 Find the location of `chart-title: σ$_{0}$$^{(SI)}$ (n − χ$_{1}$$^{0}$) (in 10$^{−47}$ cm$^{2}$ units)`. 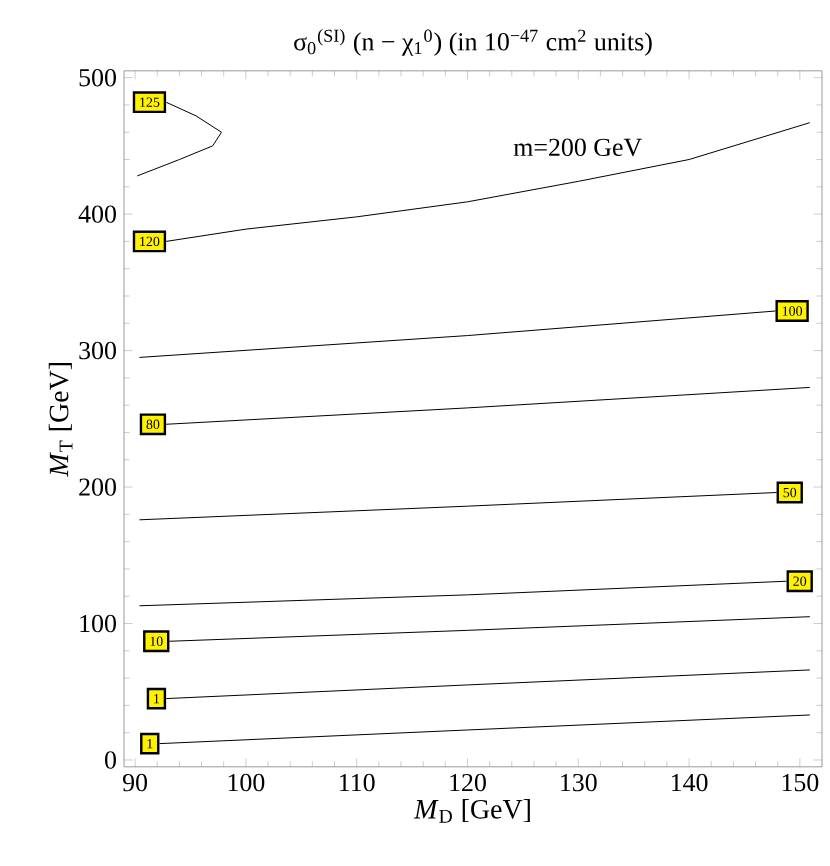

chart-title: σ$_{0}$$^{(SI)}$ (n − χ$_{1}$$^{0}$) (in 10$^{−47}$ cm$^{2}$ units) is located at coordinates (473, 42).